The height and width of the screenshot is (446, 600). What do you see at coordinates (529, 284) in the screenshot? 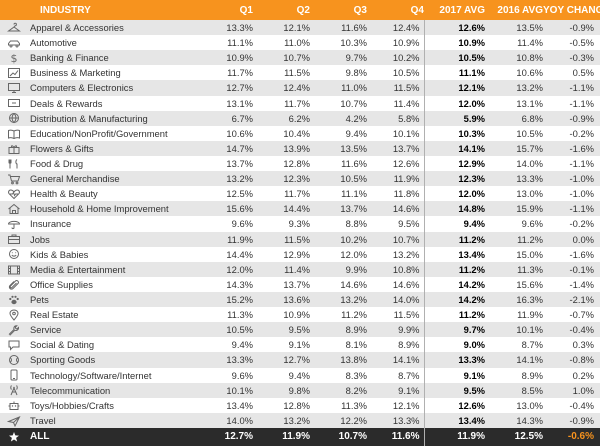
I see `cell-avg2016: 15.6%` at bounding box center [529, 284].